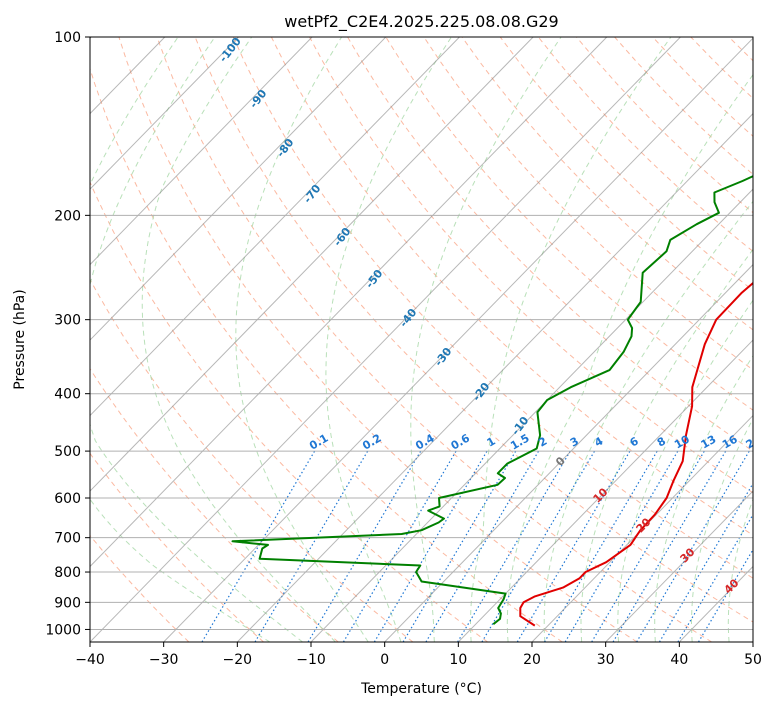 The width and height of the screenshot is (775, 708). Describe the element at coordinates (67, 216) in the screenshot. I see `y-tick-label: 200` at that location.